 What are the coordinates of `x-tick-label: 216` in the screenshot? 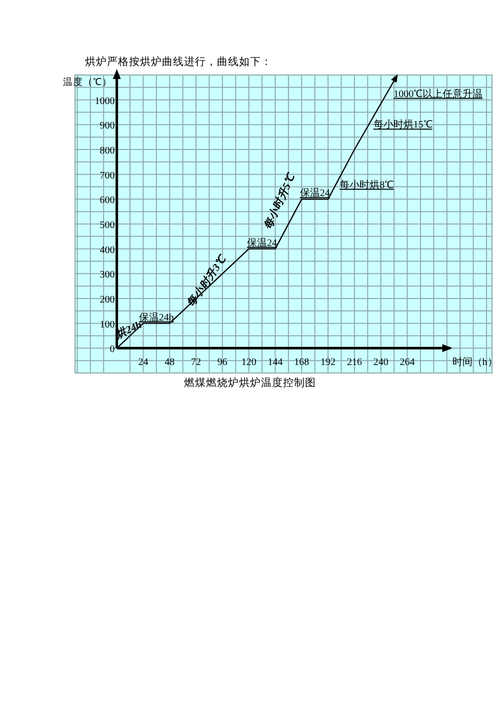 It's located at (354, 362).